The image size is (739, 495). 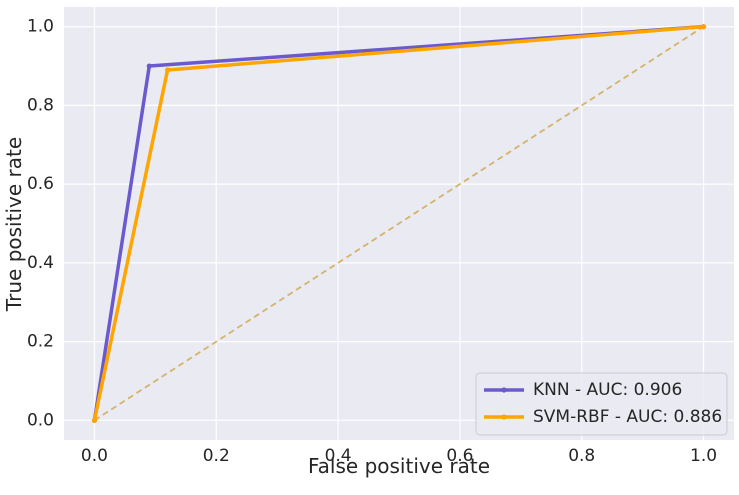 I want to click on y-tick-label: 1.0, so click(x=40, y=27).